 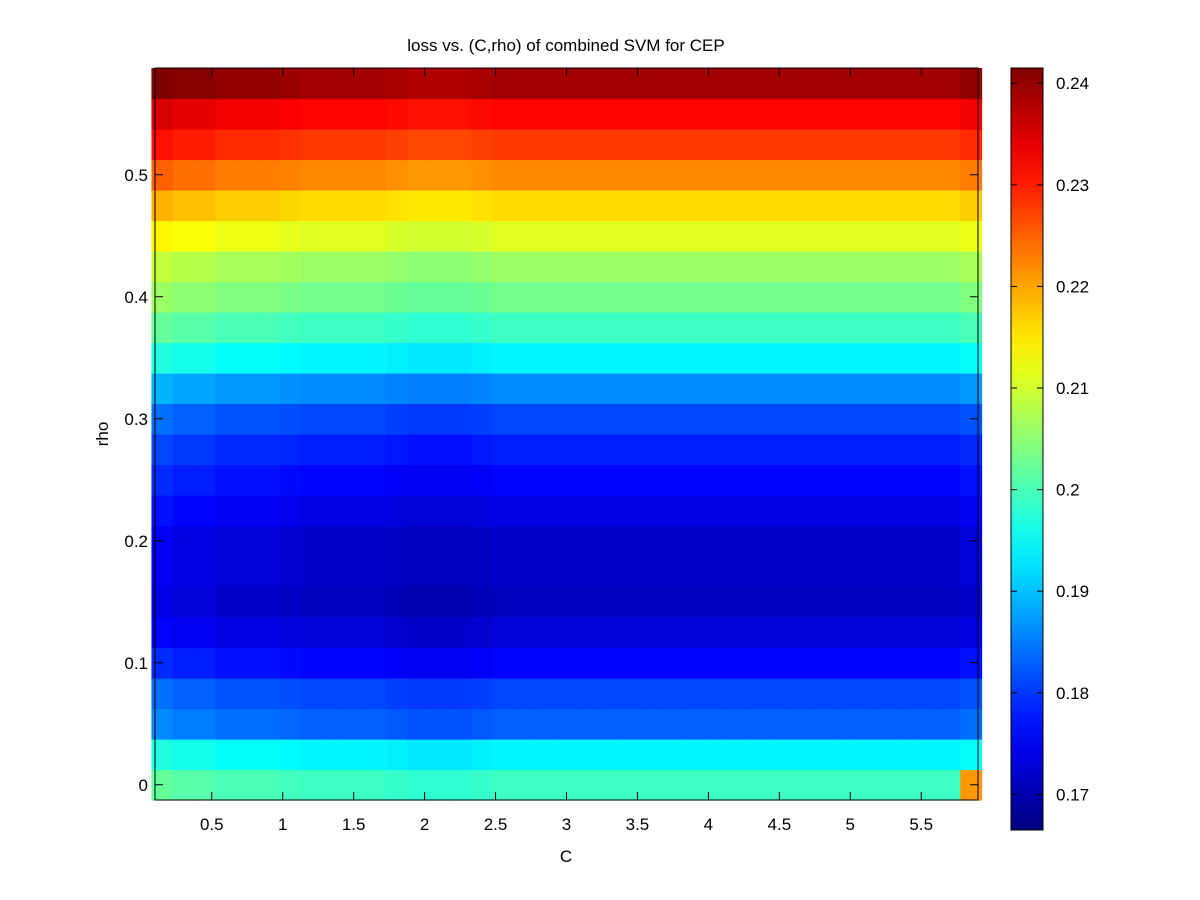 I want to click on y-tick-label: 0.3, so click(x=136, y=419).